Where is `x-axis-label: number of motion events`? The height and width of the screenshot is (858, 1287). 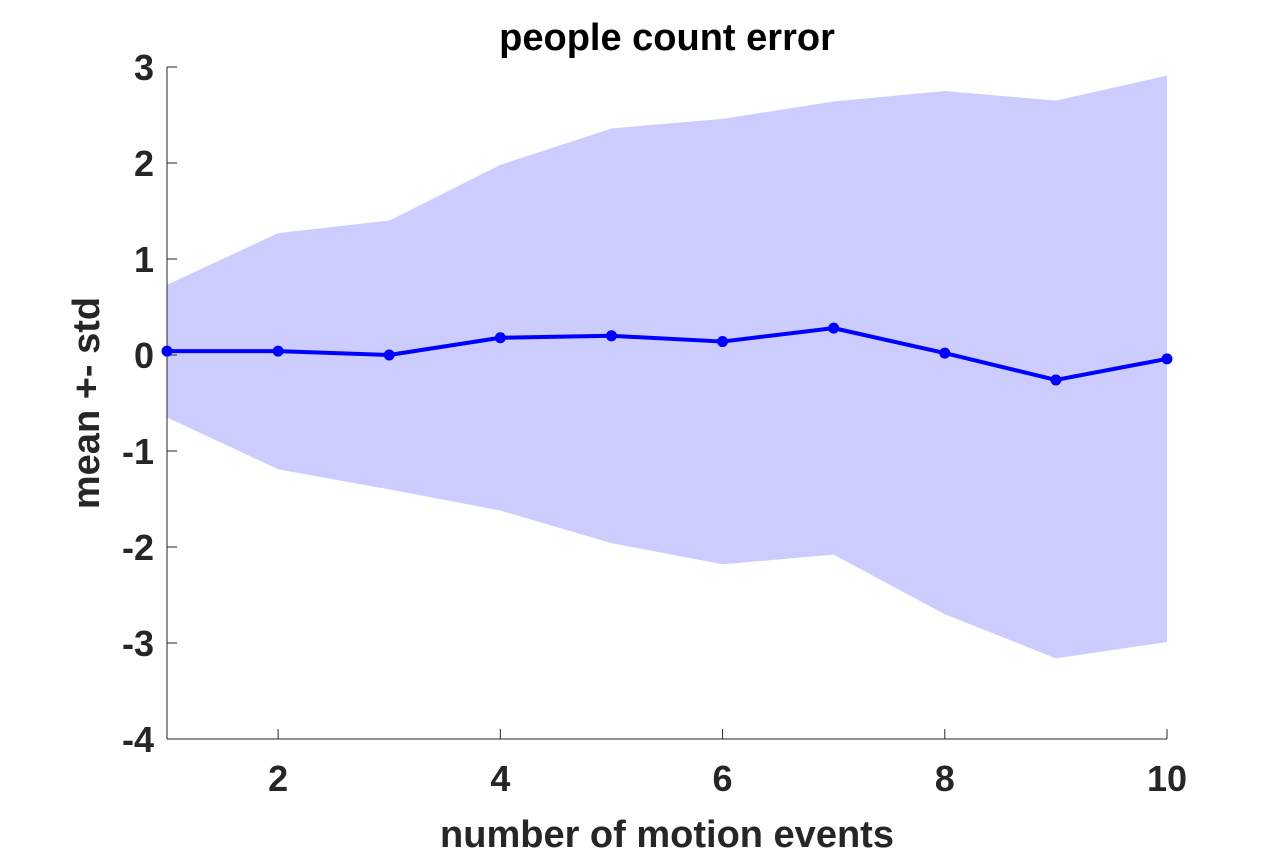 x-axis-label: number of motion events is located at coordinates (667, 835).